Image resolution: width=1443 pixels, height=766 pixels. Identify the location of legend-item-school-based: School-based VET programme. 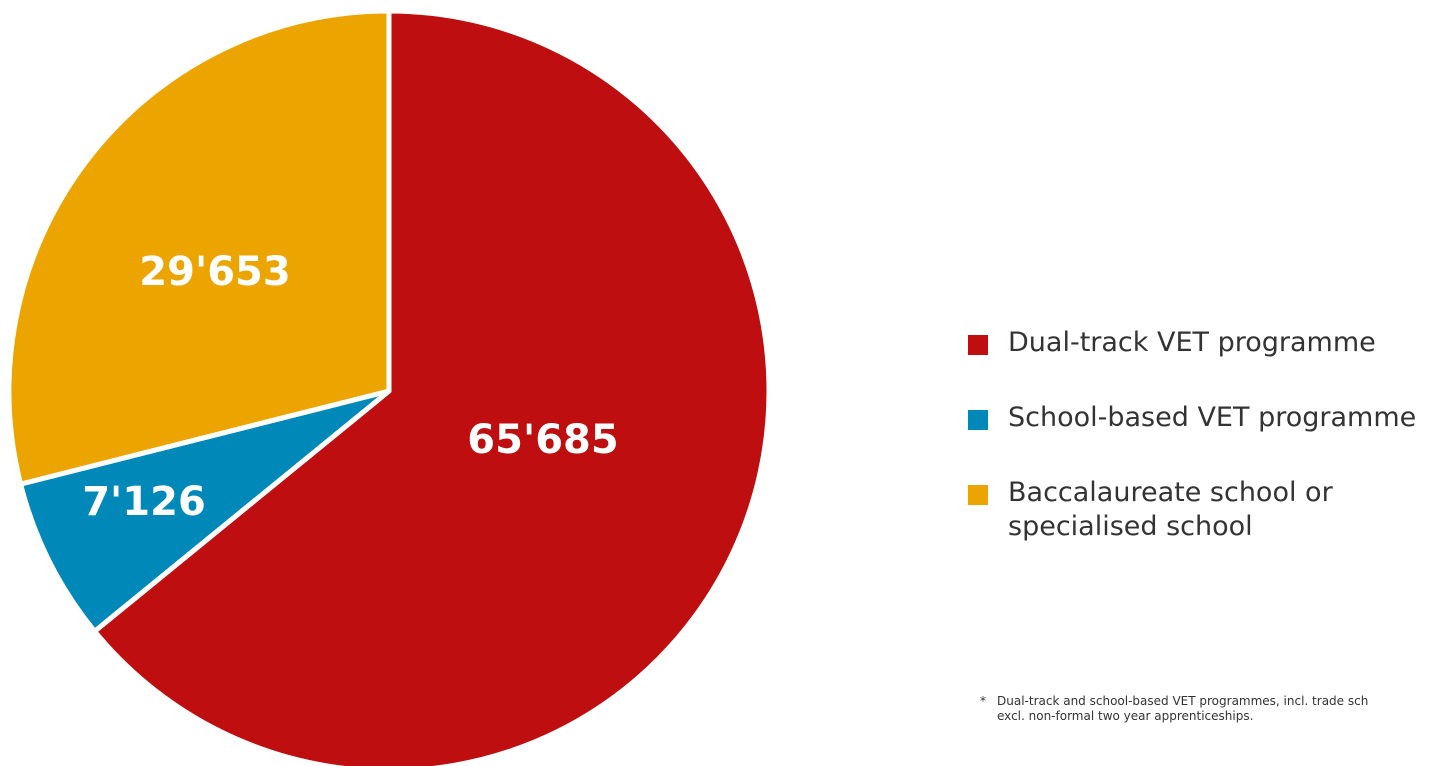
(1192, 418).